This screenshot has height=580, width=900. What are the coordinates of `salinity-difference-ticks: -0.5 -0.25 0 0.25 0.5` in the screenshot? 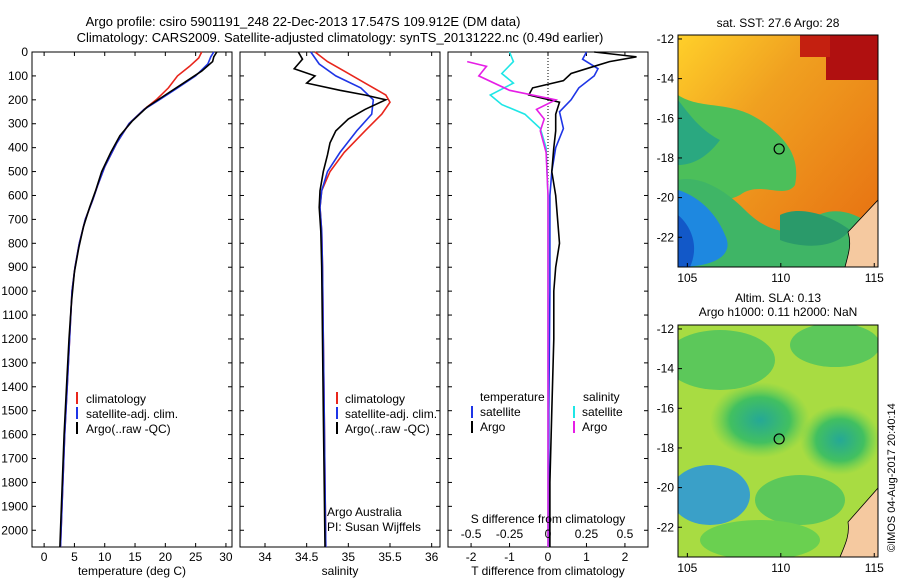 It's located at (547, 534).